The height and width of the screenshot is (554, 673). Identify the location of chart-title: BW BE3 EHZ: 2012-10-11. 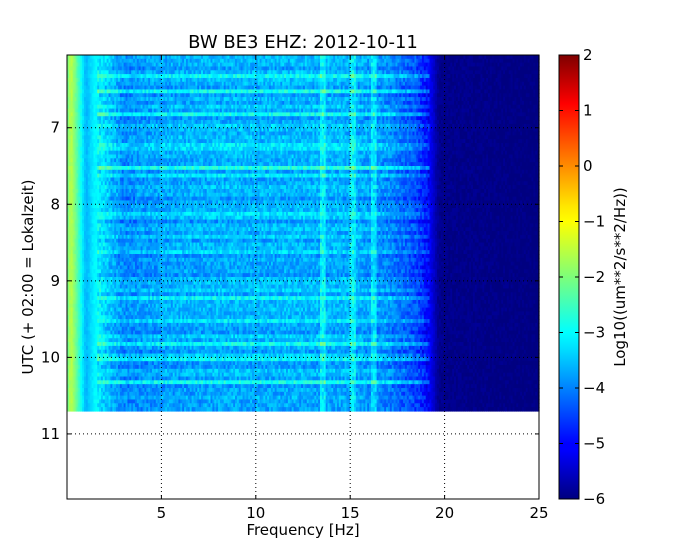
(303, 42).